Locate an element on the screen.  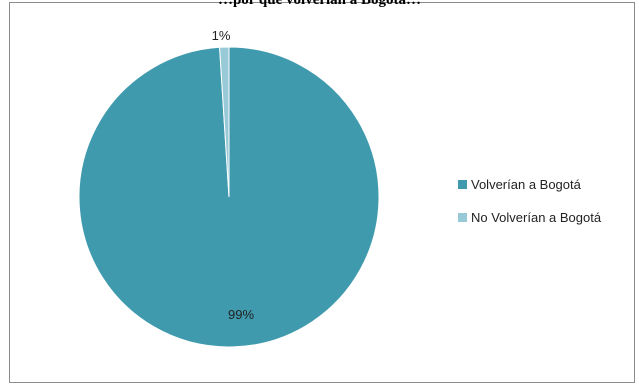
legend-swatch-volverian is located at coordinates (462, 184).